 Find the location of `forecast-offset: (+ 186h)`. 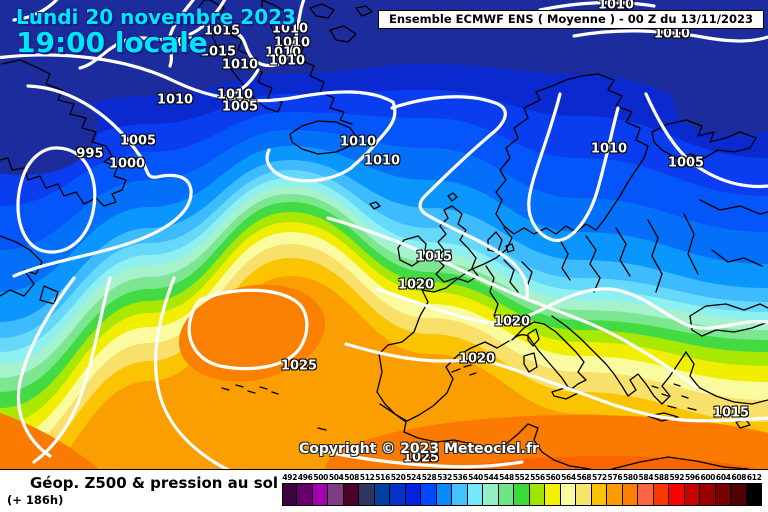

forecast-offset: (+ 186h) is located at coordinates (35, 500).